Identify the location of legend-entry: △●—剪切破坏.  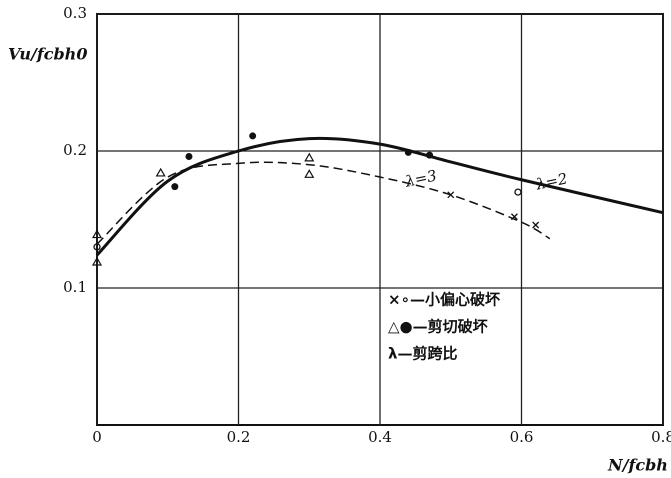
(438, 327).